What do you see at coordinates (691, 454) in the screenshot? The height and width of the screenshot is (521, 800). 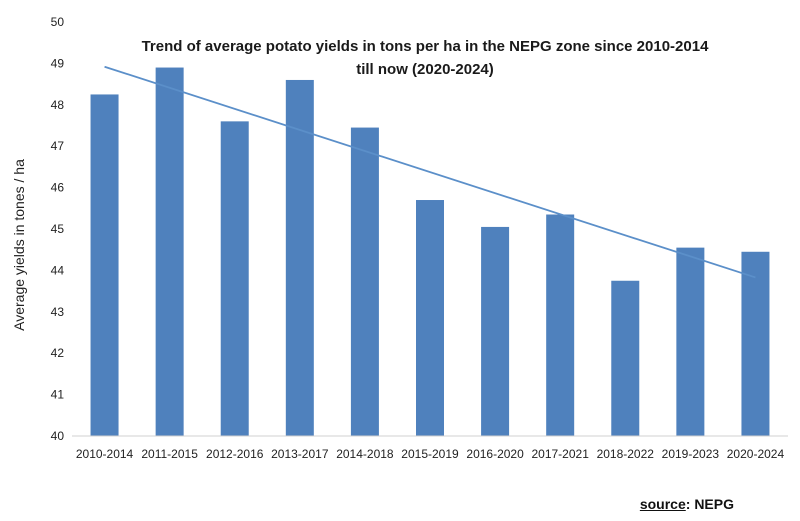 I see `x-tick-label: 2019-2023` at bounding box center [691, 454].